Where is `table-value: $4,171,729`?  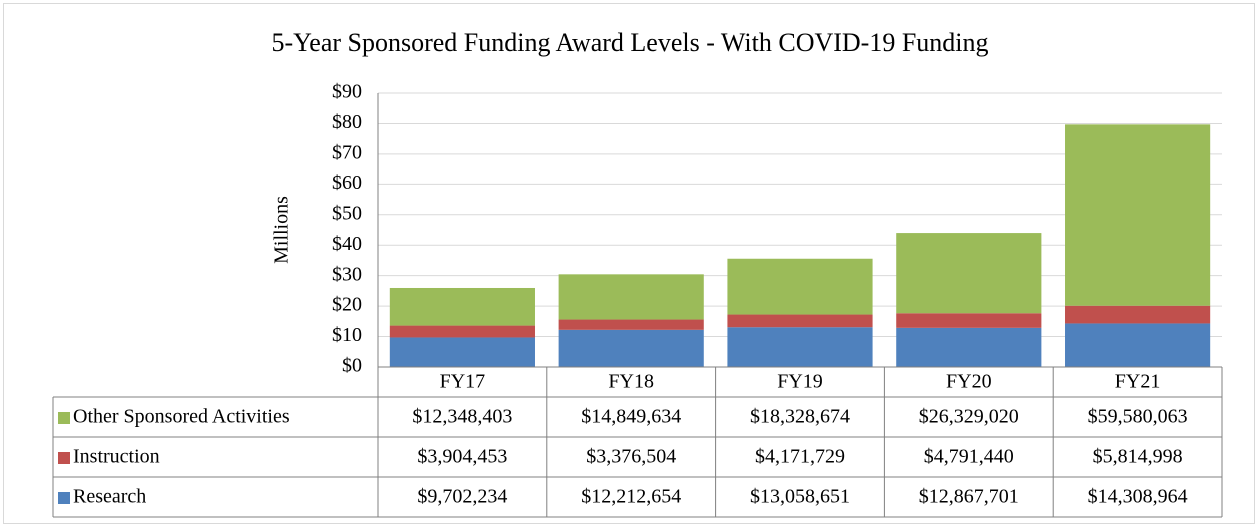 table-value: $4,171,729 is located at coordinates (800, 457).